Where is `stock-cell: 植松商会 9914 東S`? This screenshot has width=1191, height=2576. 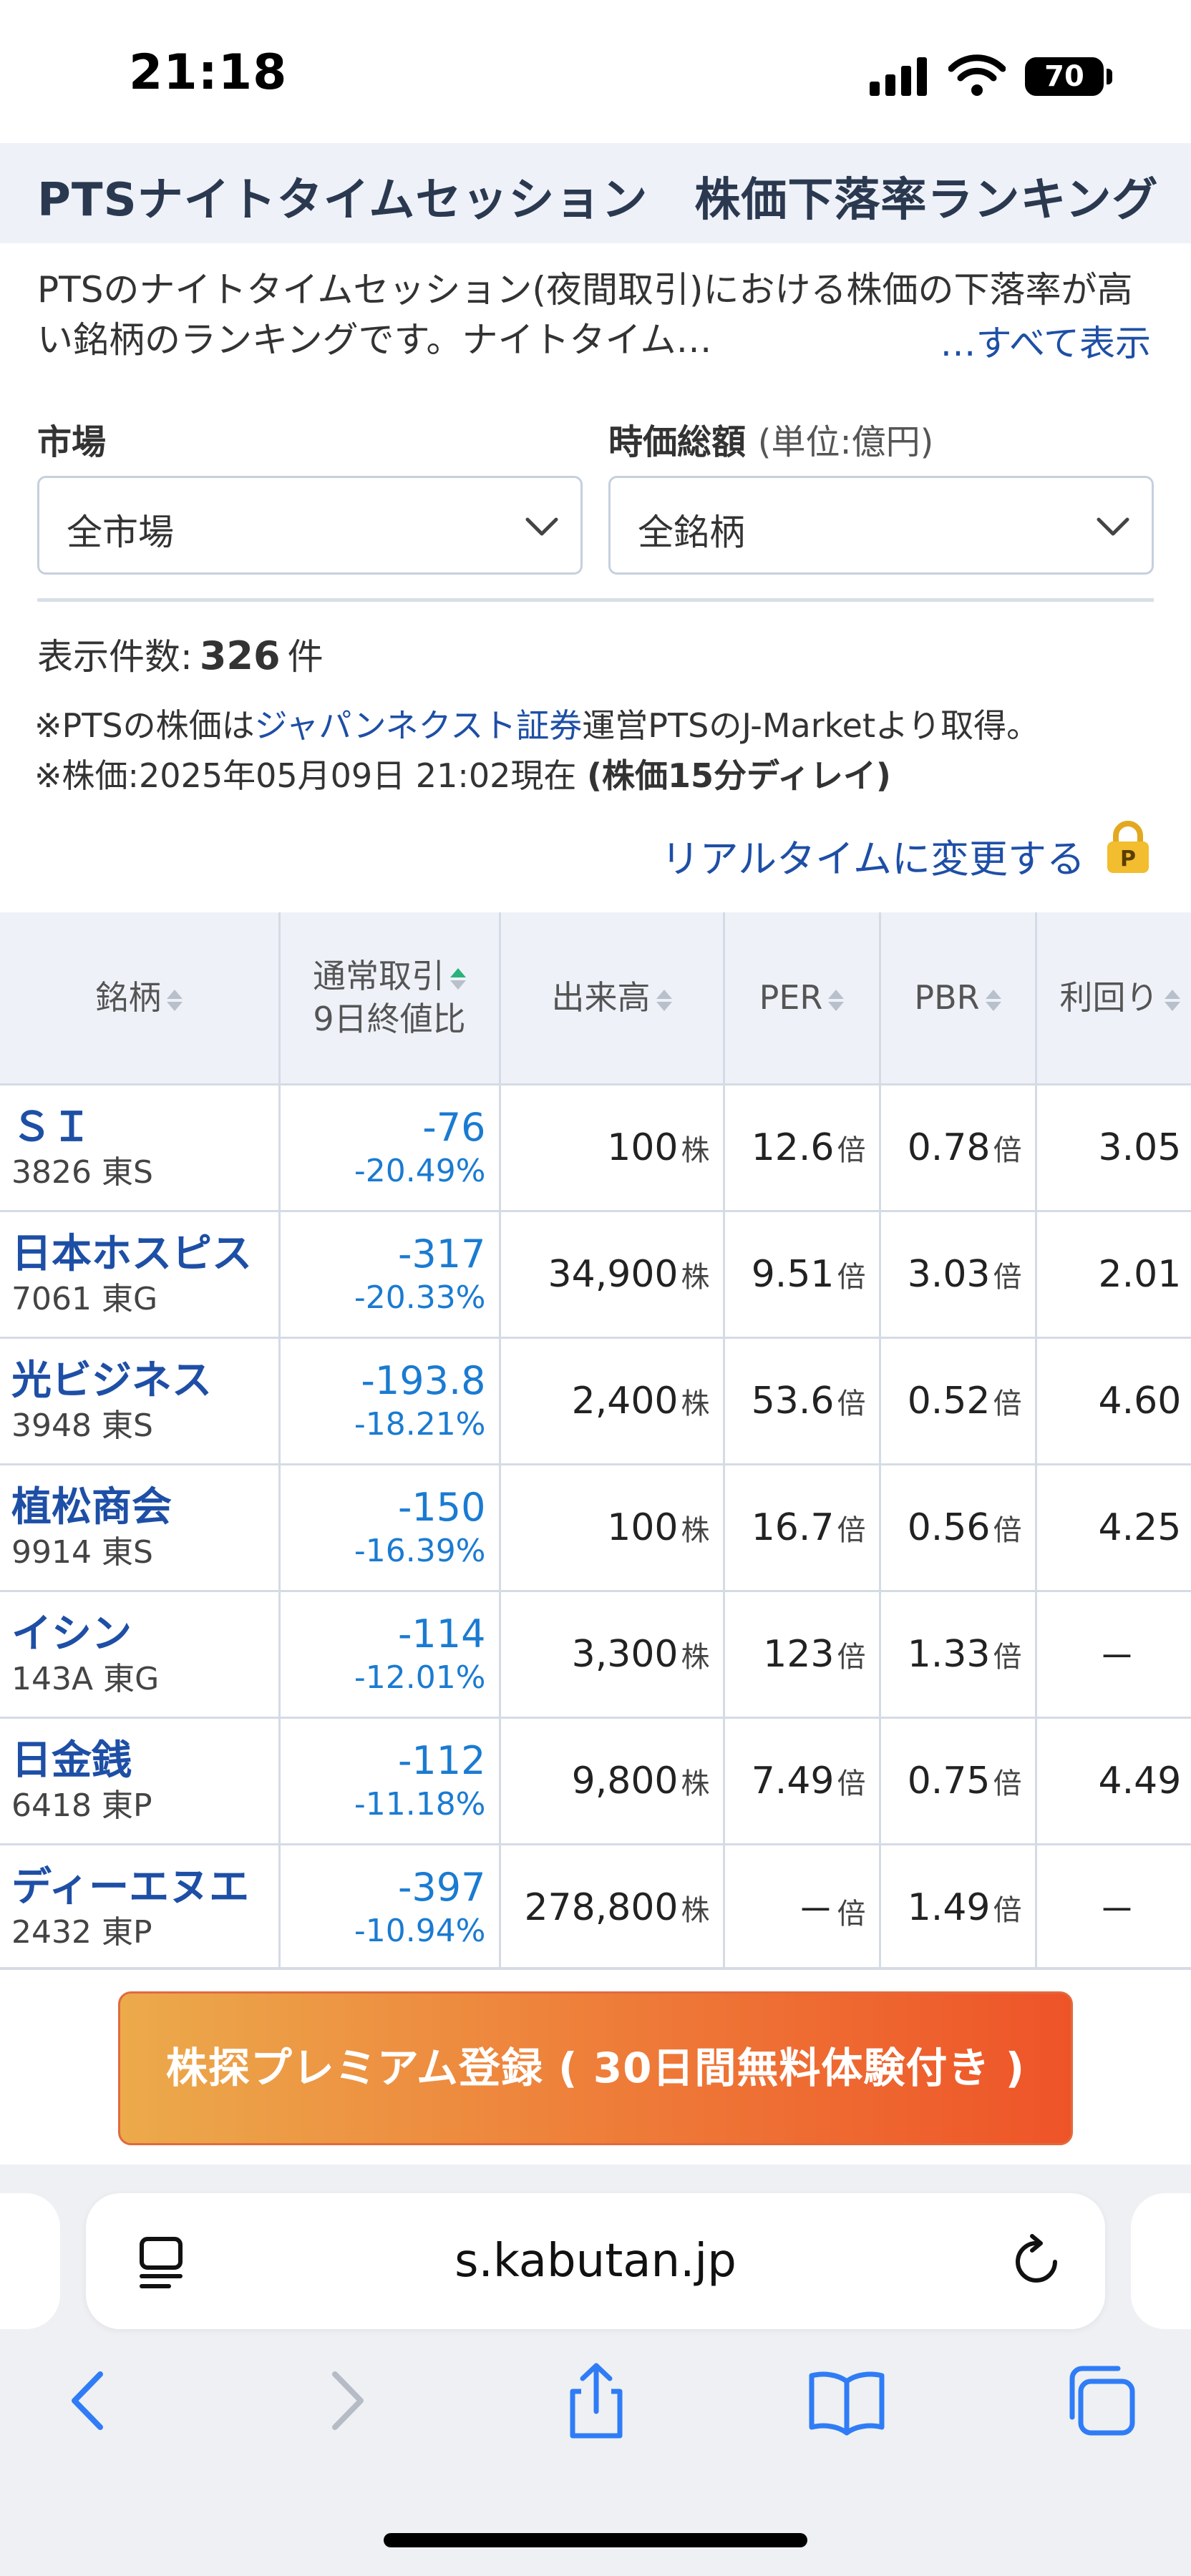 stock-cell: 植松商会 9914 東S is located at coordinates (140, 1527).